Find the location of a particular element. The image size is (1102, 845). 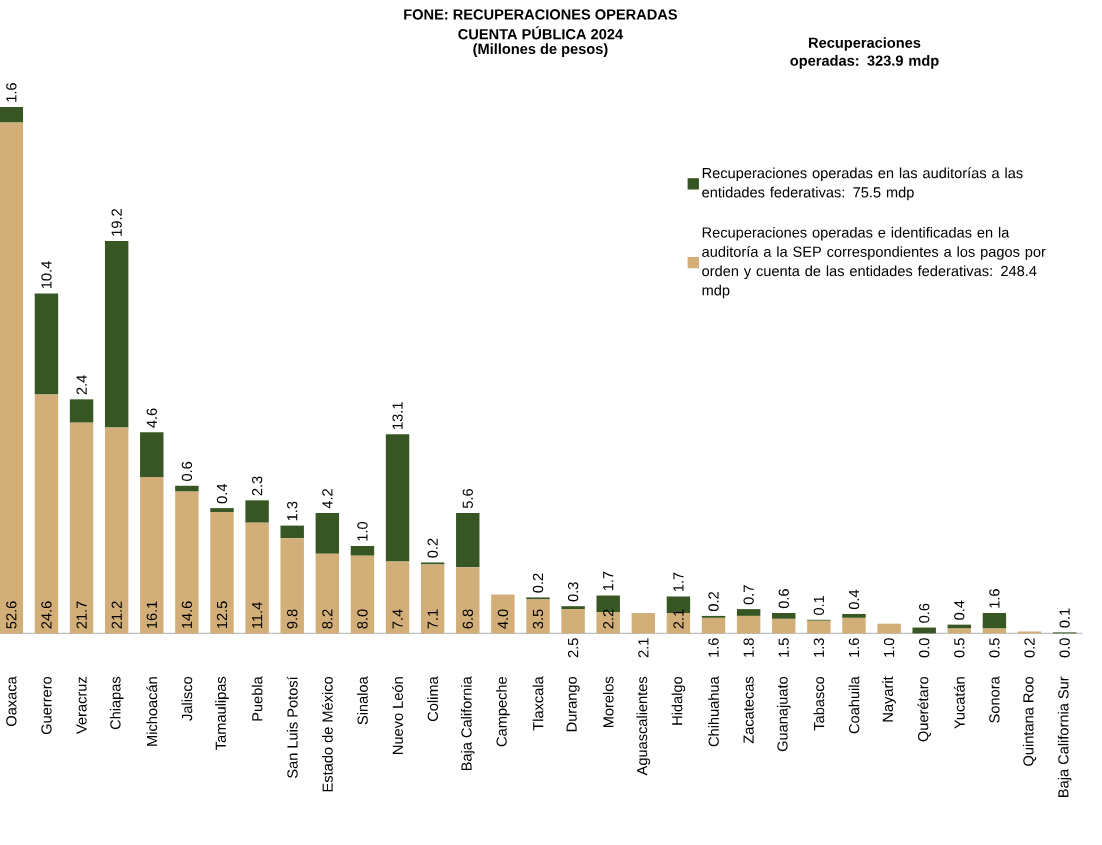

data-label: 7.1 is located at coordinates (432, 619).